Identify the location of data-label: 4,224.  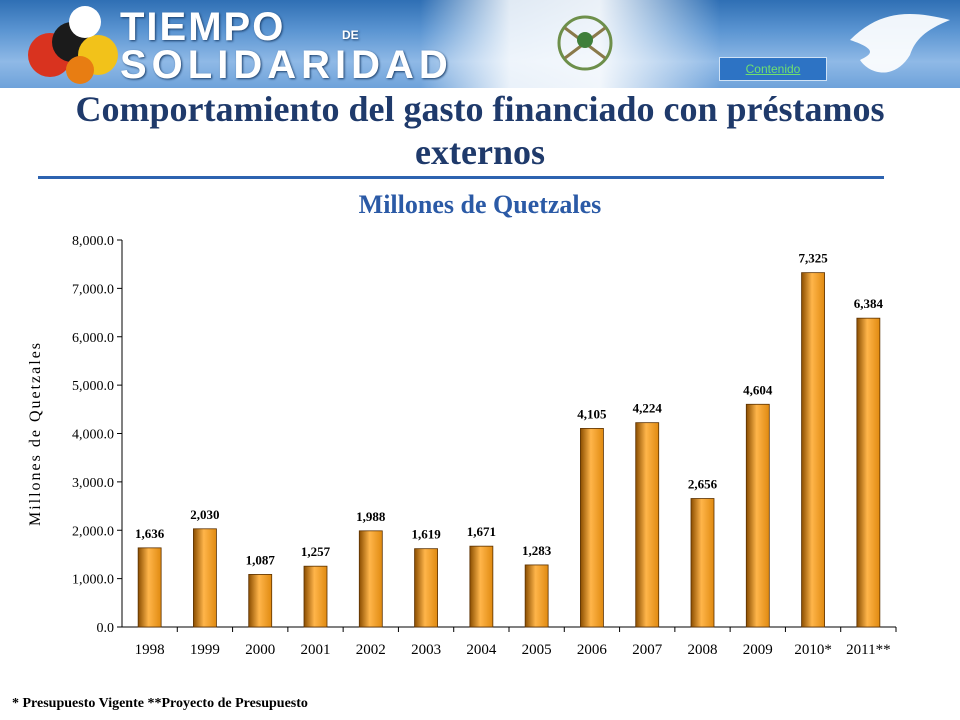
(648, 408).